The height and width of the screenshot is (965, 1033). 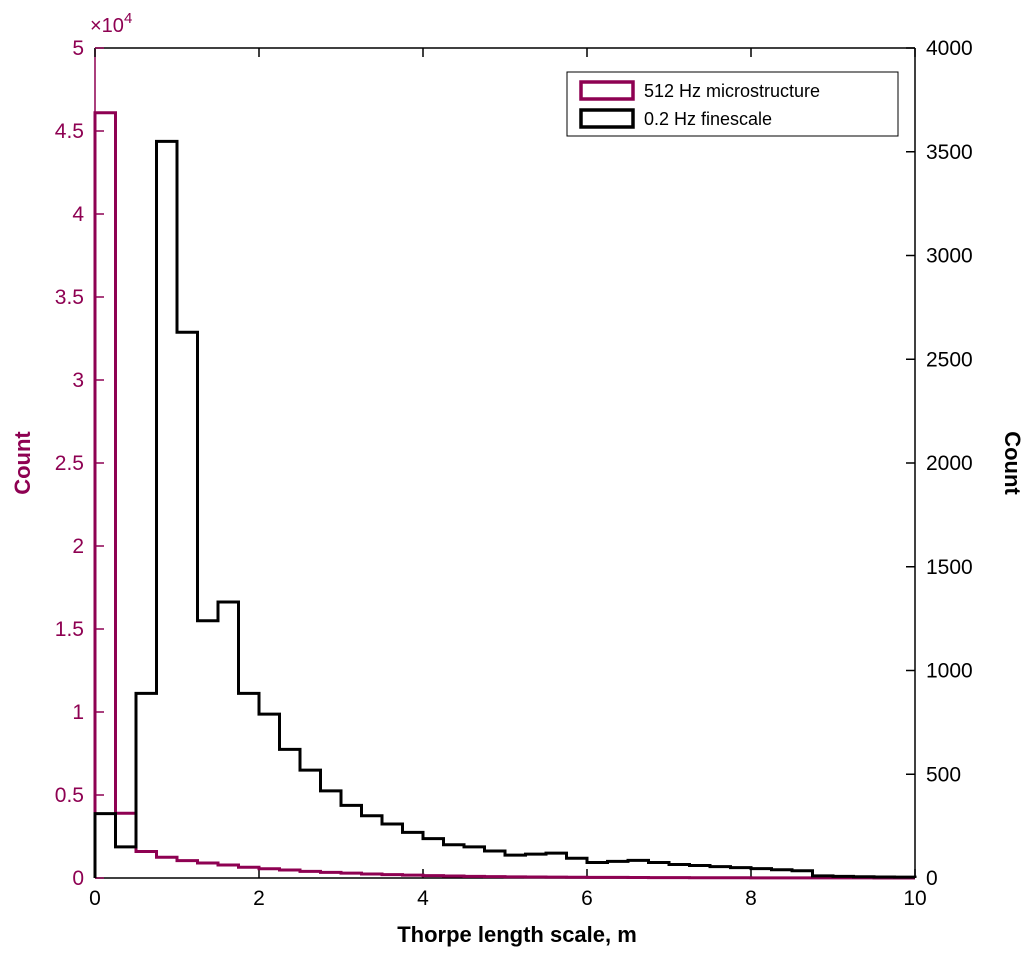 What do you see at coordinates (69, 297) in the screenshot?
I see `left-tick-label: 3.5` at bounding box center [69, 297].